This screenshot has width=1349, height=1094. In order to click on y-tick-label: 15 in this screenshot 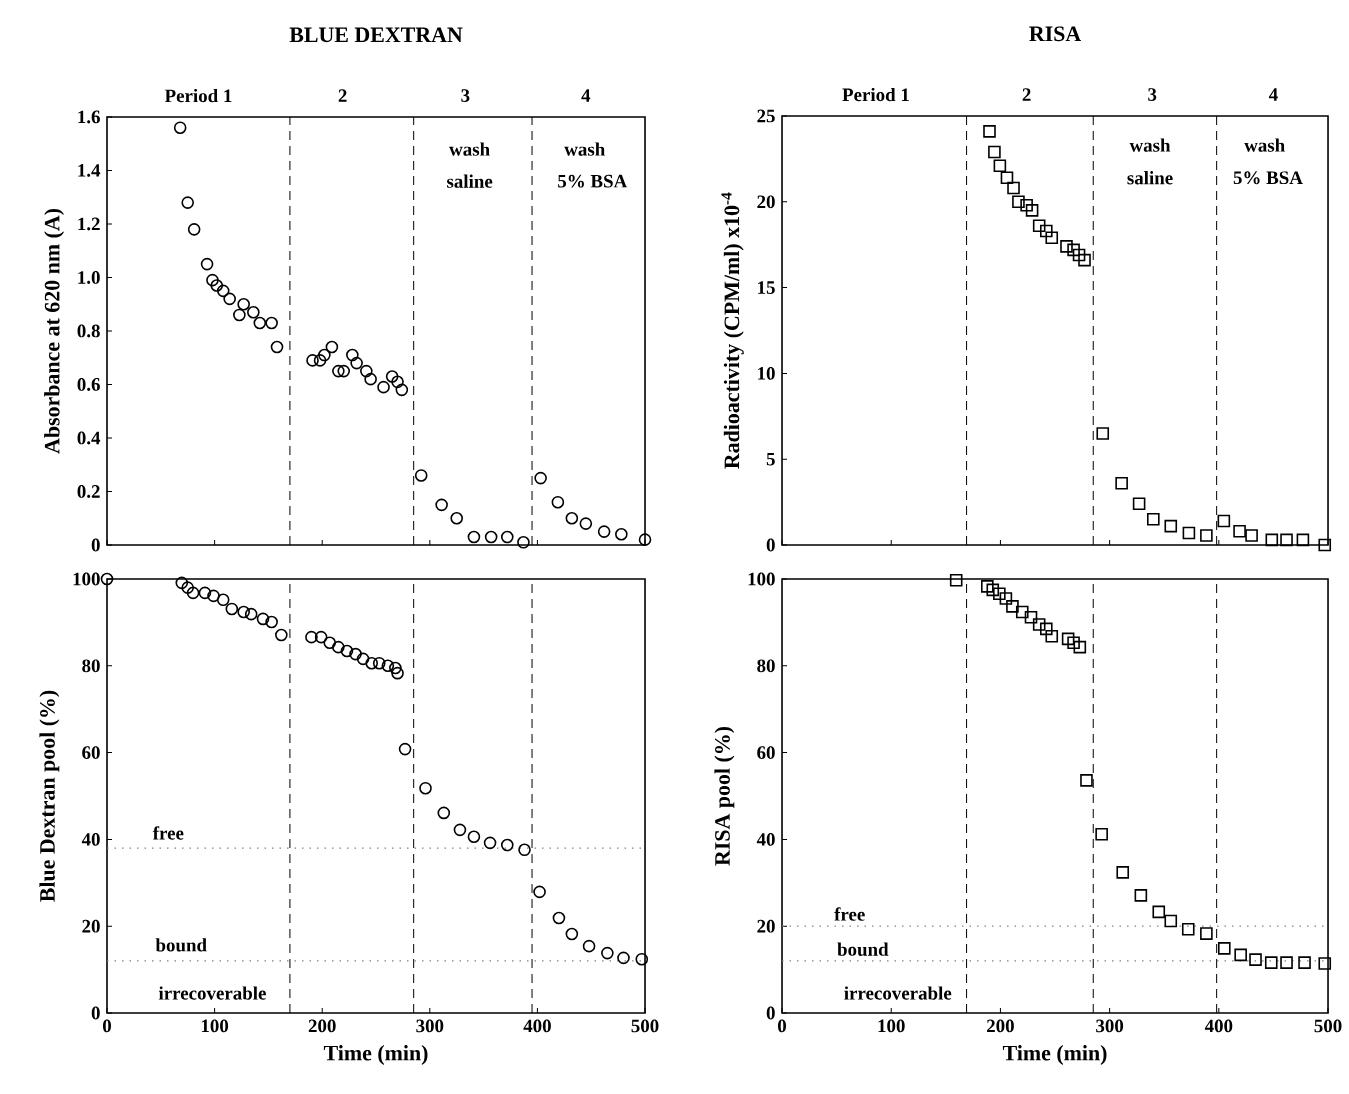, I will do `click(766, 287)`.